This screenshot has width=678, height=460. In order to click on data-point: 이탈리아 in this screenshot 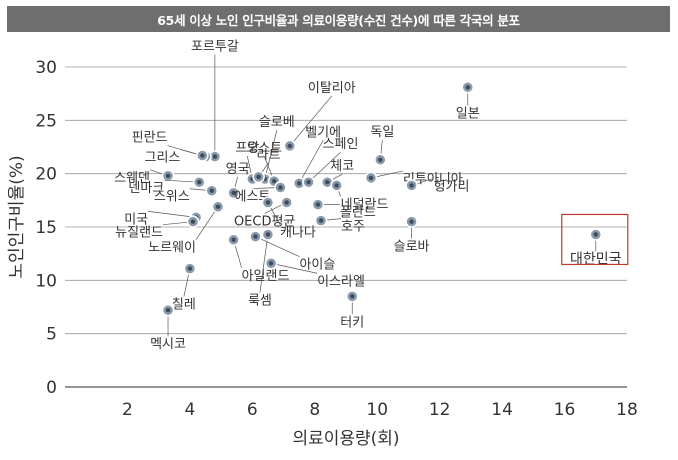, I will do `click(319, 117)`.